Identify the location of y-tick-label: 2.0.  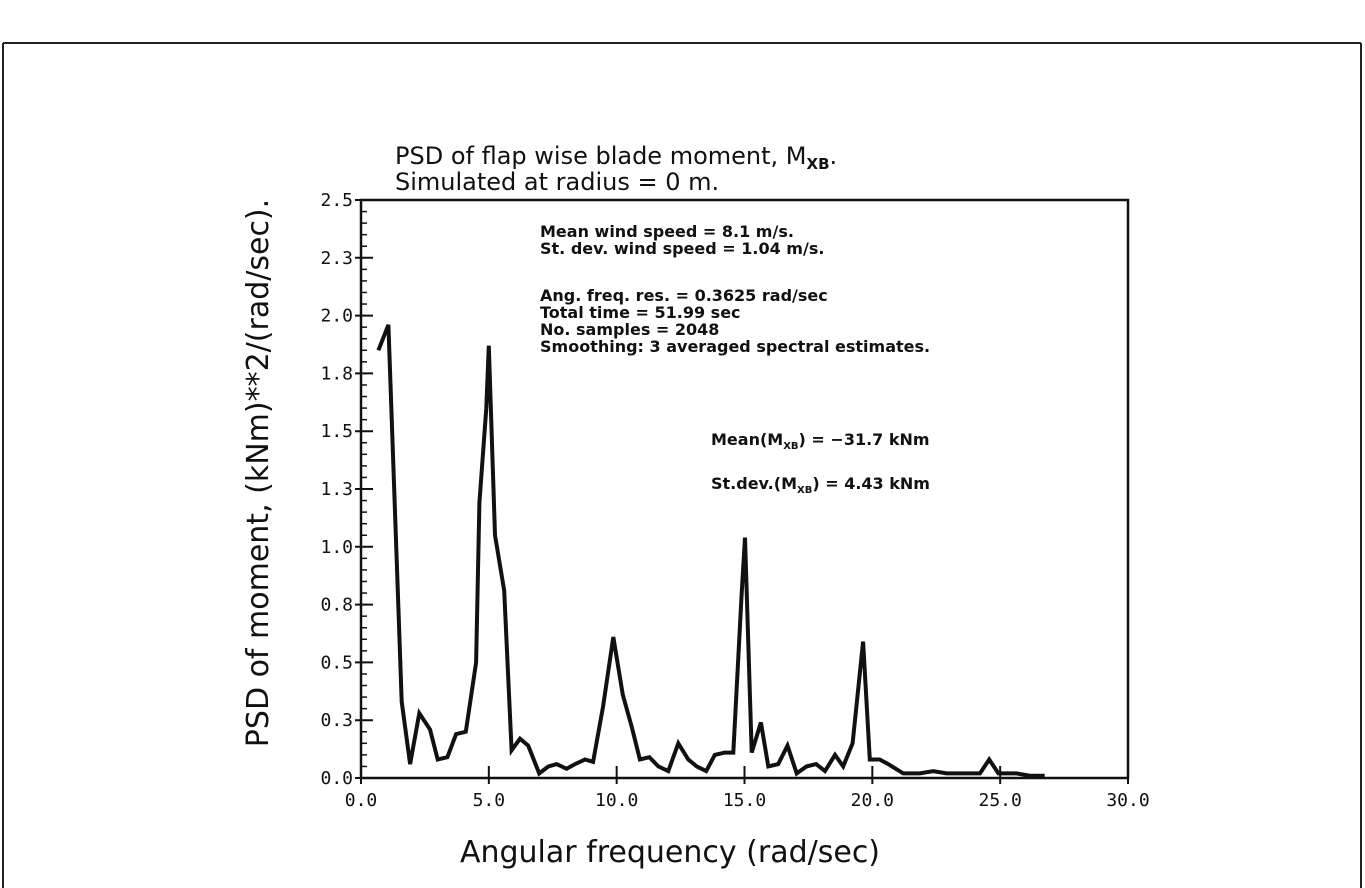
(336, 316).